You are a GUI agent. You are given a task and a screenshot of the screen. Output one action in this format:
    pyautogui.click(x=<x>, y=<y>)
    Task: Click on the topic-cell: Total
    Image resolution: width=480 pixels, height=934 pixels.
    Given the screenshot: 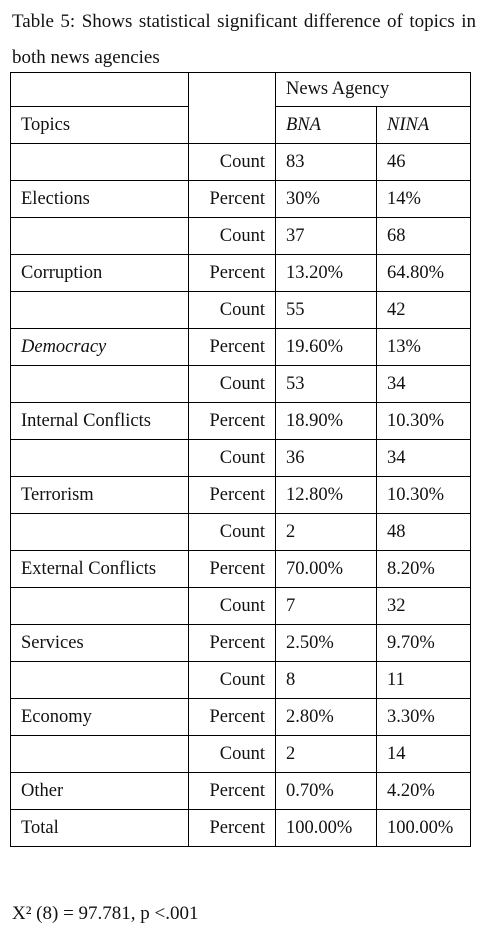 What is the action you would take?
    pyautogui.click(x=99, y=828)
    